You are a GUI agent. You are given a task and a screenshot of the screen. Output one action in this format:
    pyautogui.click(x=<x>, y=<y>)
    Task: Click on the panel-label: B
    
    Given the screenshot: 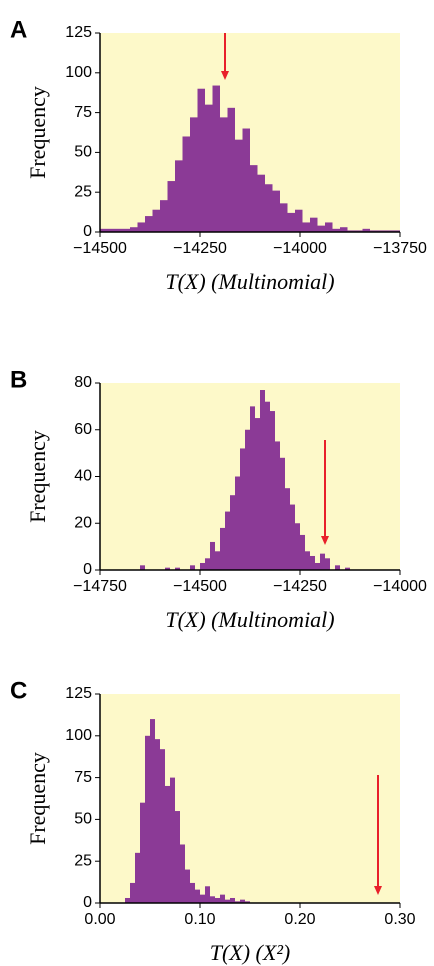 What is the action you would take?
    pyautogui.click(x=18, y=379)
    